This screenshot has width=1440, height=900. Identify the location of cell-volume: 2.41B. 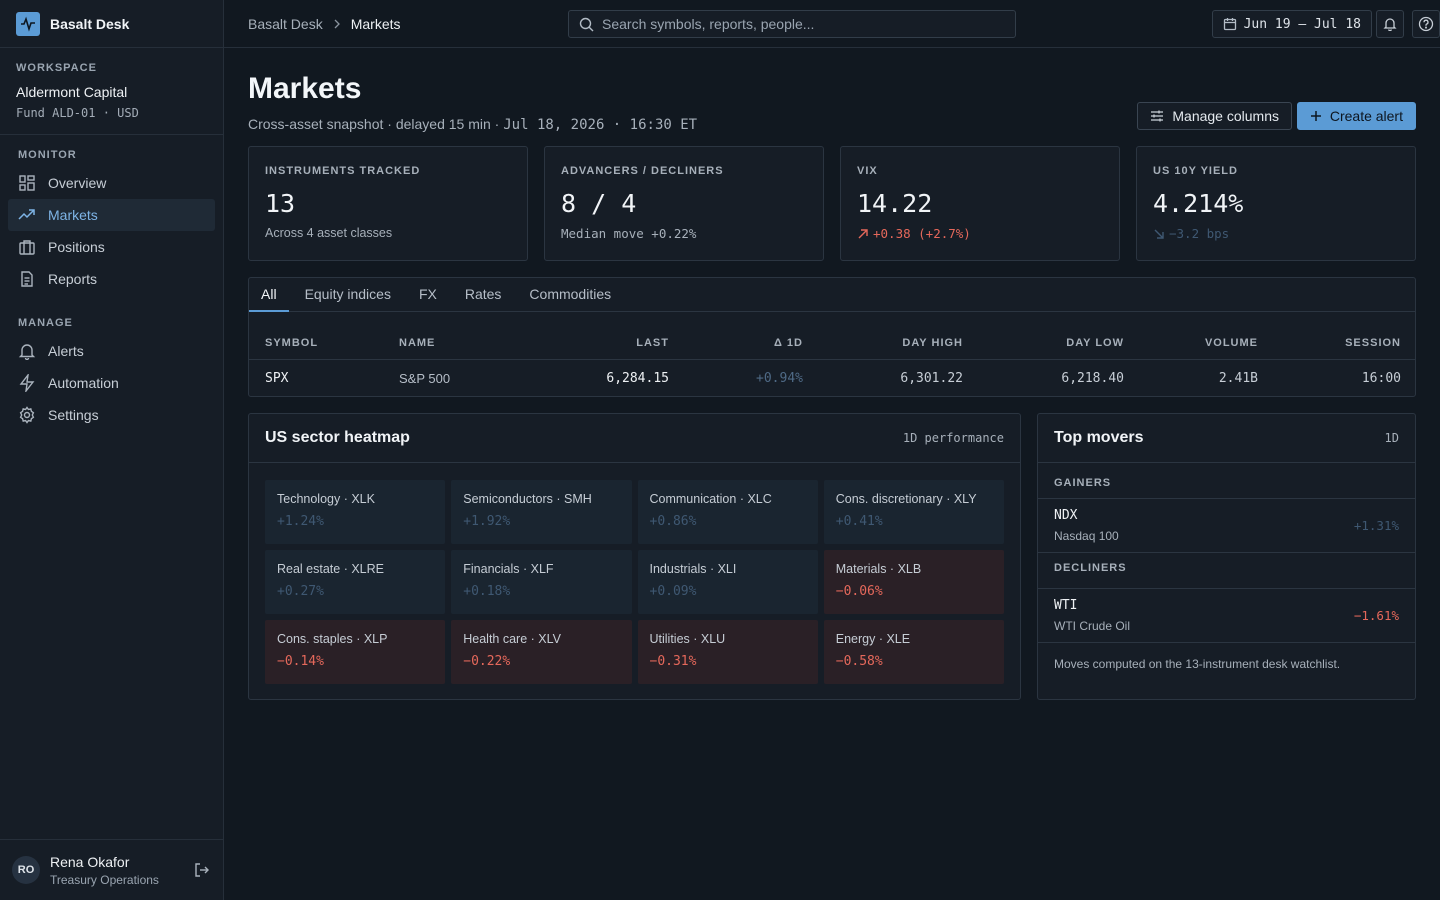
(1238, 378).